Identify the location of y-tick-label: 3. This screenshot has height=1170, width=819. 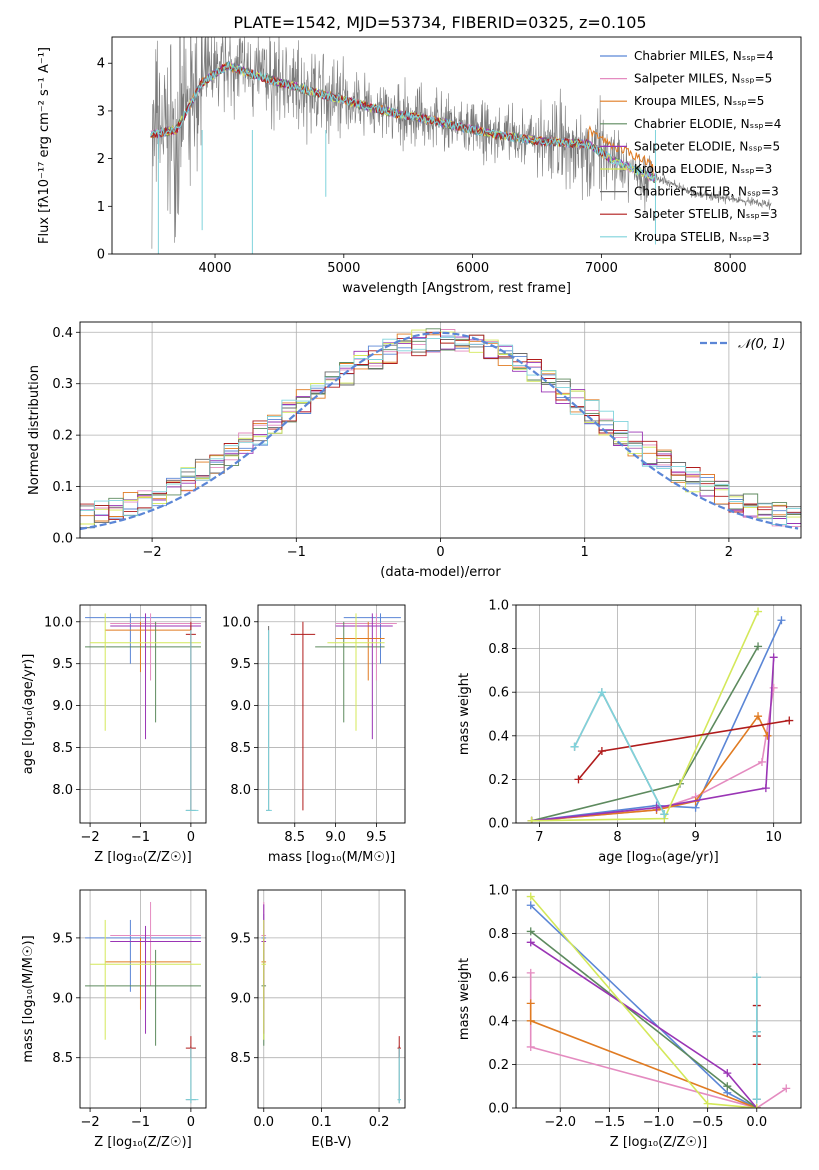
(101, 111).